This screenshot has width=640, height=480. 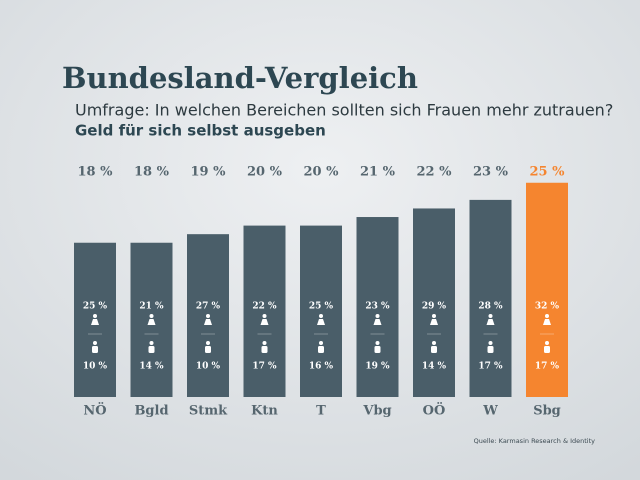 I want to click on value-label: 23 %, so click(x=491, y=172).